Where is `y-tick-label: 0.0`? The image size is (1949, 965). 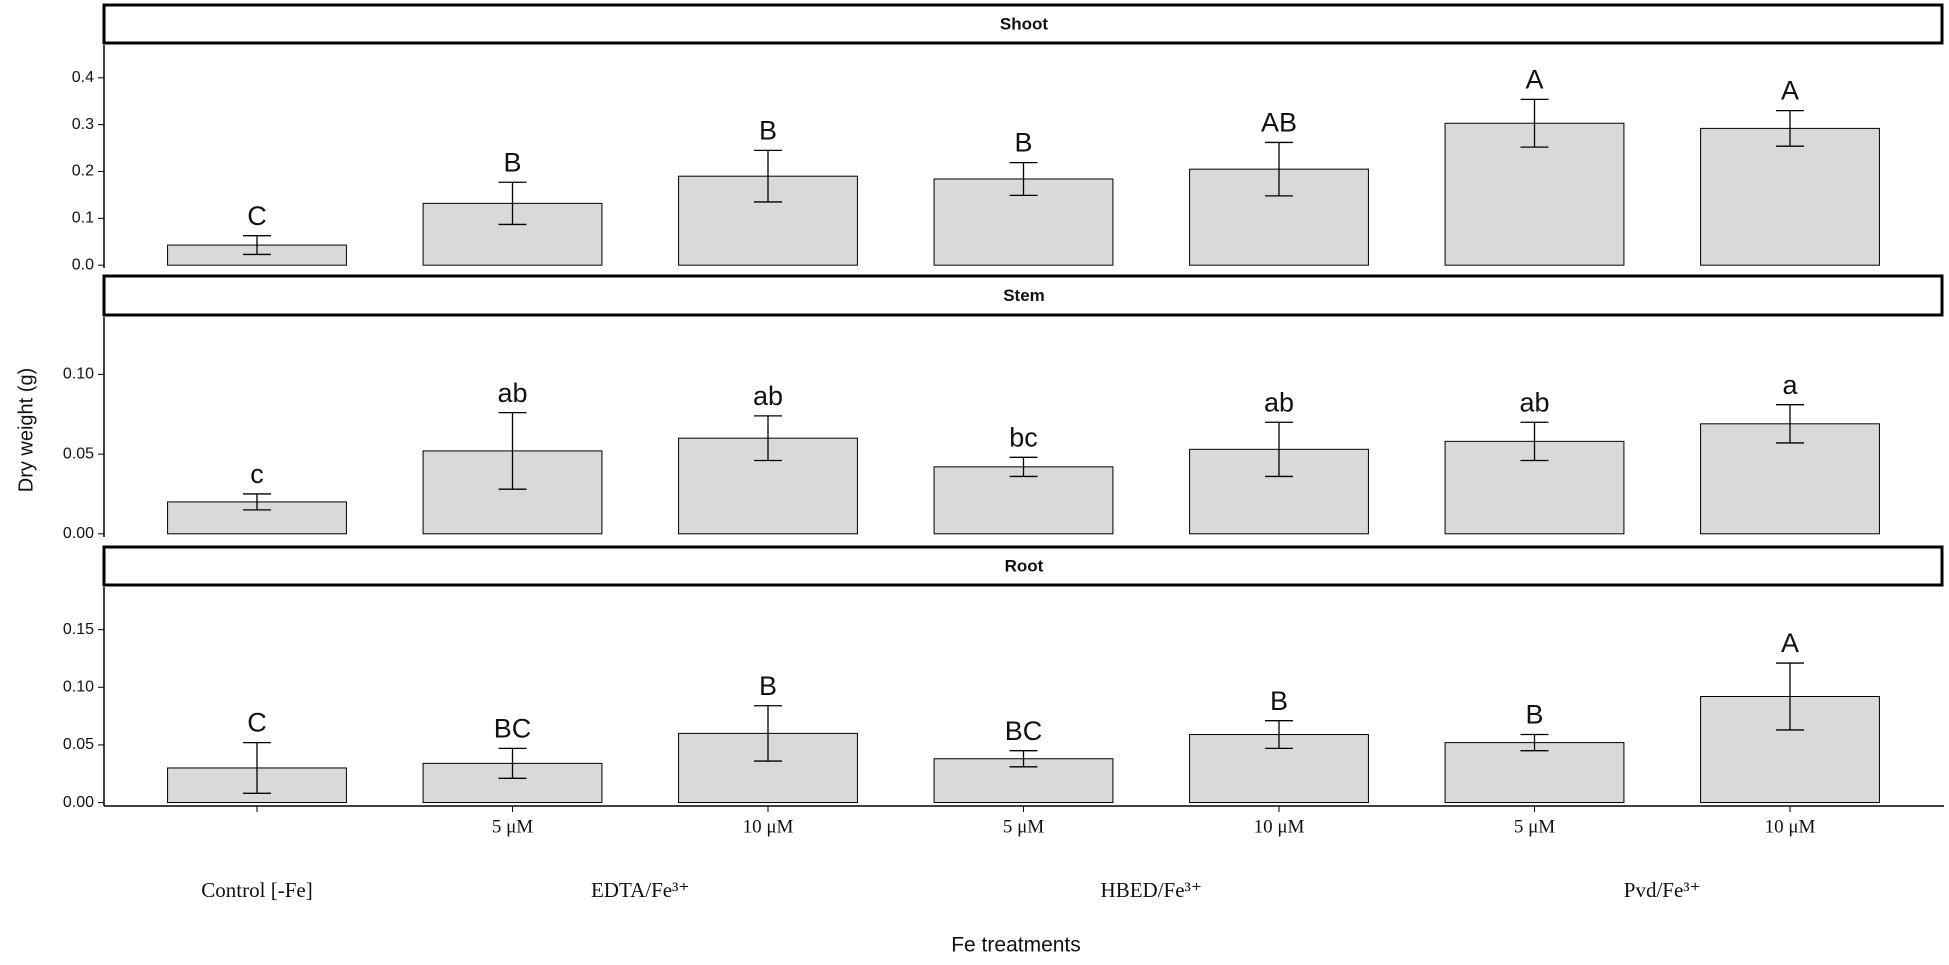
y-tick-label: 0.0 is located at coordinates (83, 264).